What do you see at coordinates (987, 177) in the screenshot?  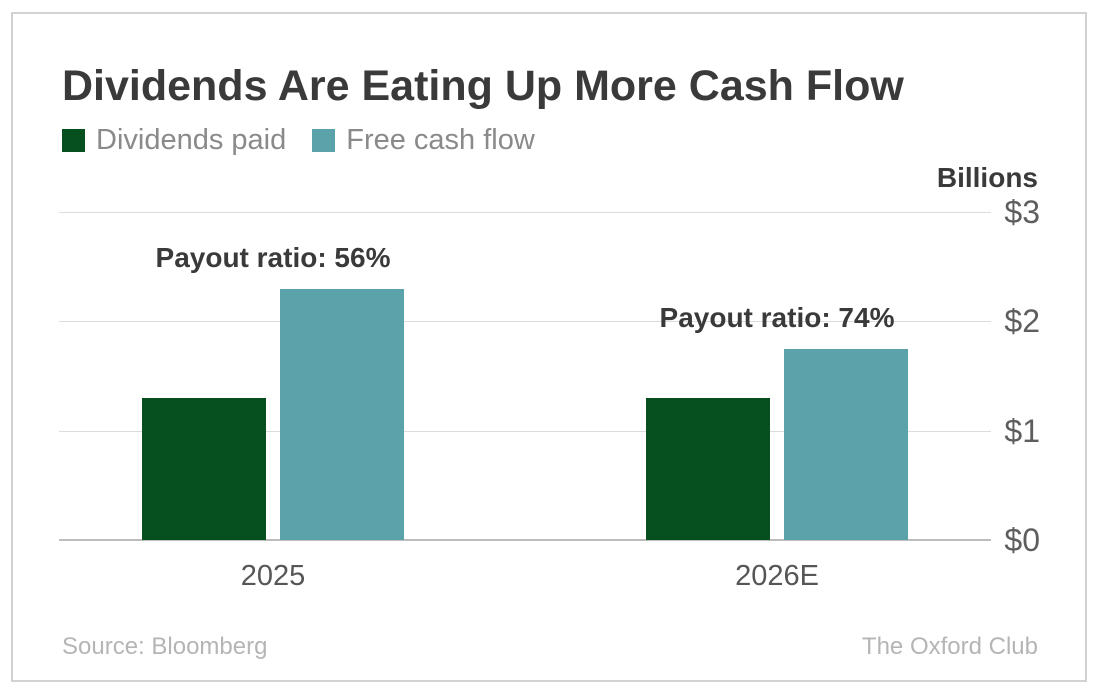 I see `y-axis-unit-label: Billions` at bounding box center [987, 177].